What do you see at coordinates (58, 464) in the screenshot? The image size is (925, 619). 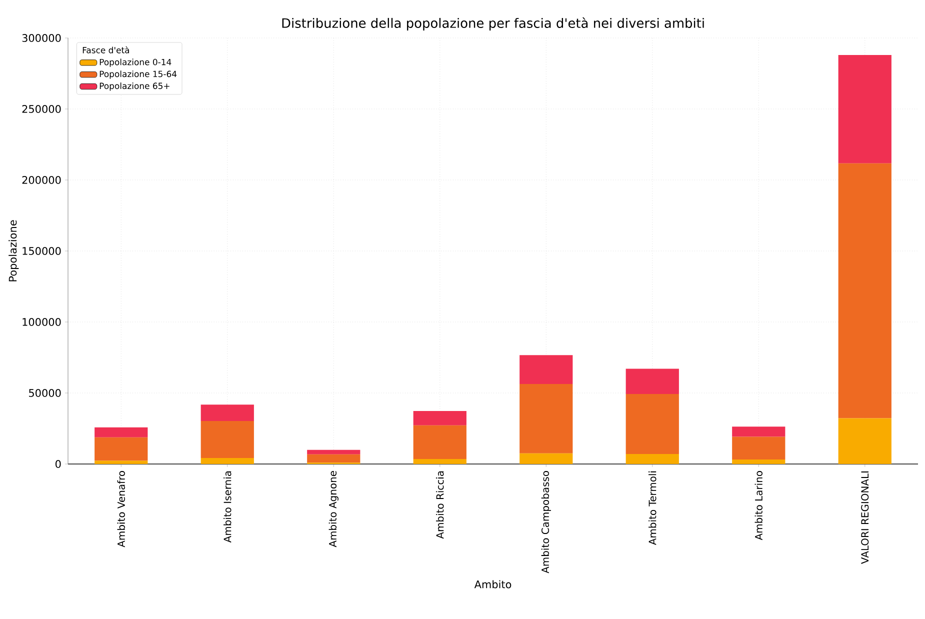 I see `y-tick-label: 0` at bounding box center [58, 464].